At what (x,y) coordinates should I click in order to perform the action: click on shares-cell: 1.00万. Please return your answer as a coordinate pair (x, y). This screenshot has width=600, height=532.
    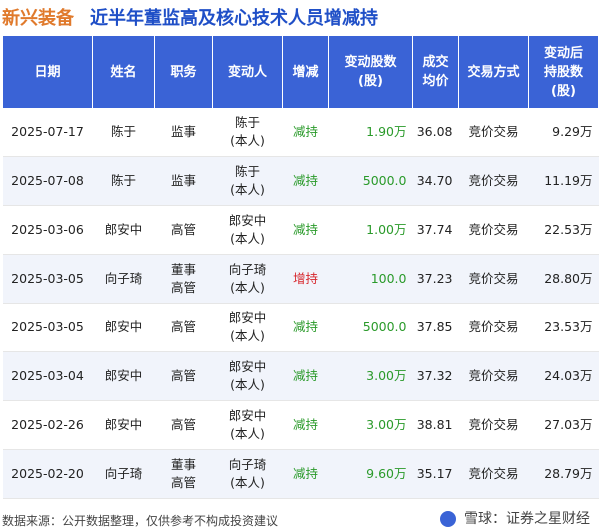
    Looking at the image, I should click on (370, 230).